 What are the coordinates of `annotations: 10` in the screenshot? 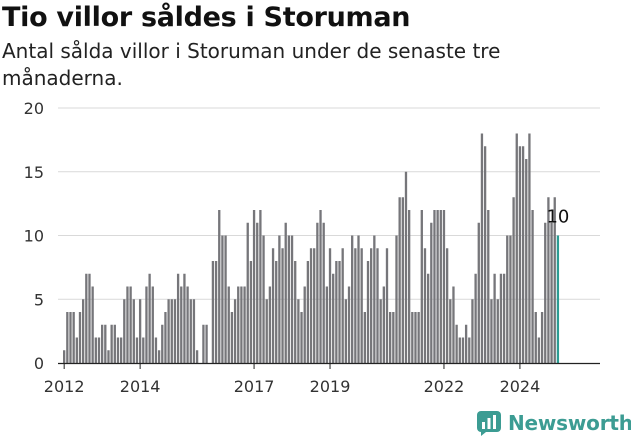 It's located at (557, 217).